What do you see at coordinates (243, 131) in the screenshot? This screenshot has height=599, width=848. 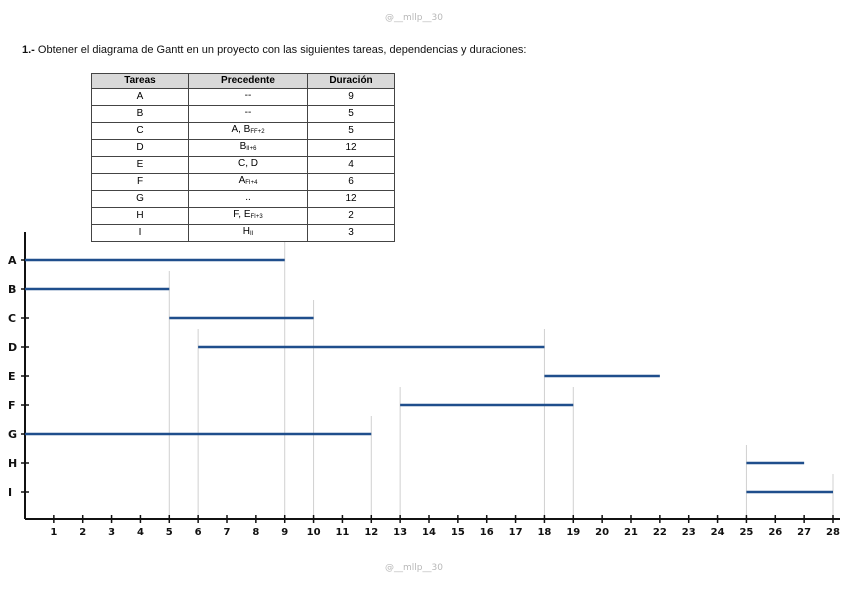 I see `table-row: C A, BFF+2 5` at bounding box center [243, 131].